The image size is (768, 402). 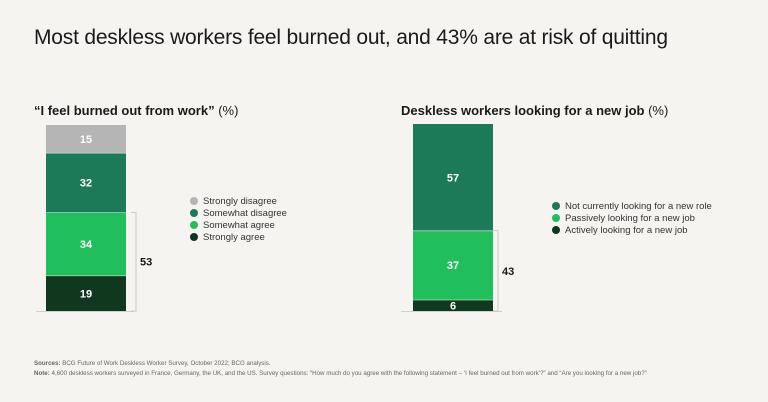 I want to click on chart-2-legend-item: Not currently looking for a new role, so click(x=632, y=206).